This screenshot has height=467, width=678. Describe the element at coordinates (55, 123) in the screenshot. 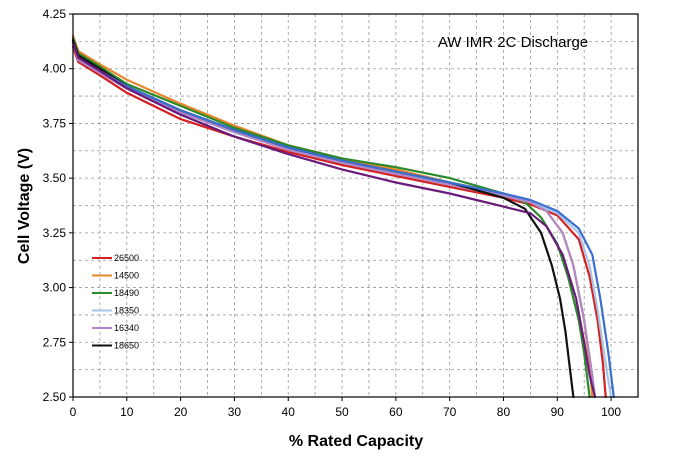

I see `y-tick-label: 3.75` at that location.